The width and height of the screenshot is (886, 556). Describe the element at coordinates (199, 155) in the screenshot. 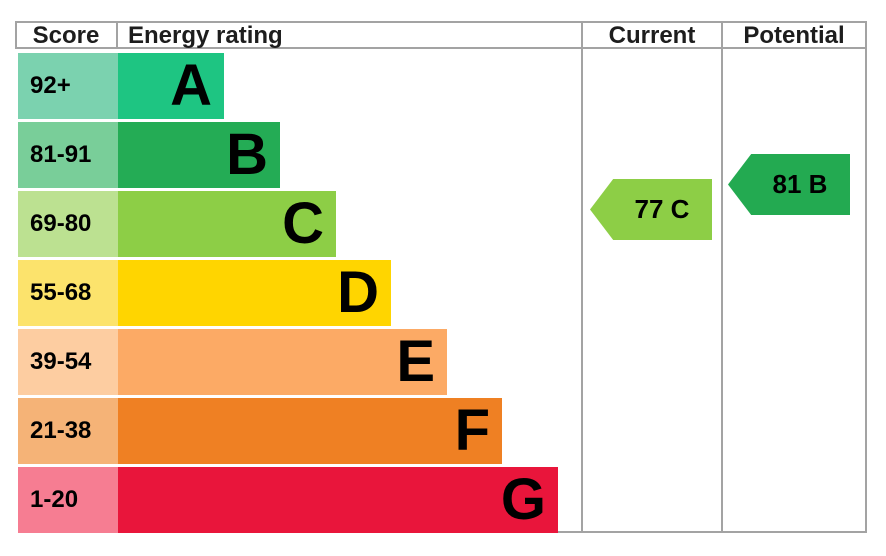

I see `band-bar: B` at that location.